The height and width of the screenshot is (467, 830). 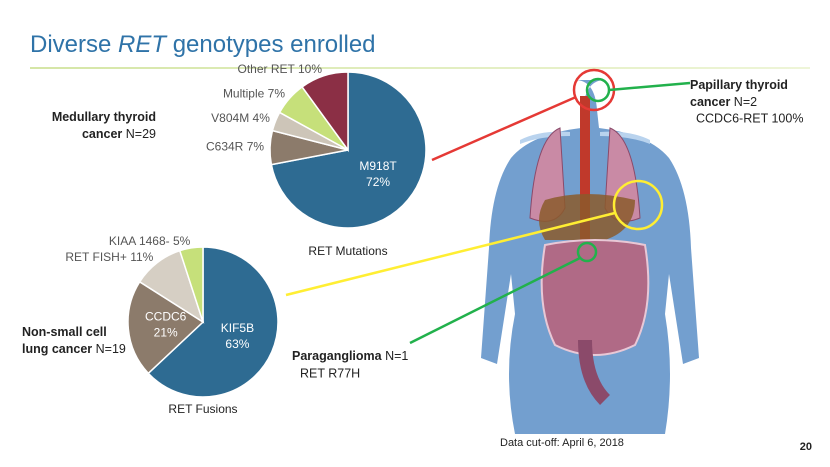 What do you see at coordinates (166, 333) in the screenshot?
I see `slice-value: 21%` at bounding box center [166, 333].